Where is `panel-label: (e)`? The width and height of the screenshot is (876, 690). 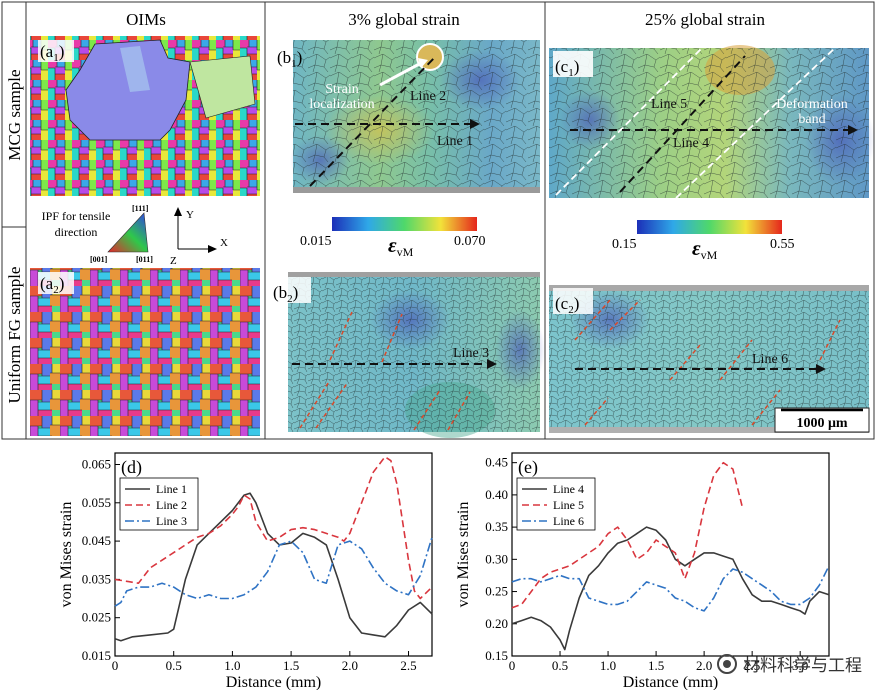
panel-label: (e) is located at coordinates (528, 467).